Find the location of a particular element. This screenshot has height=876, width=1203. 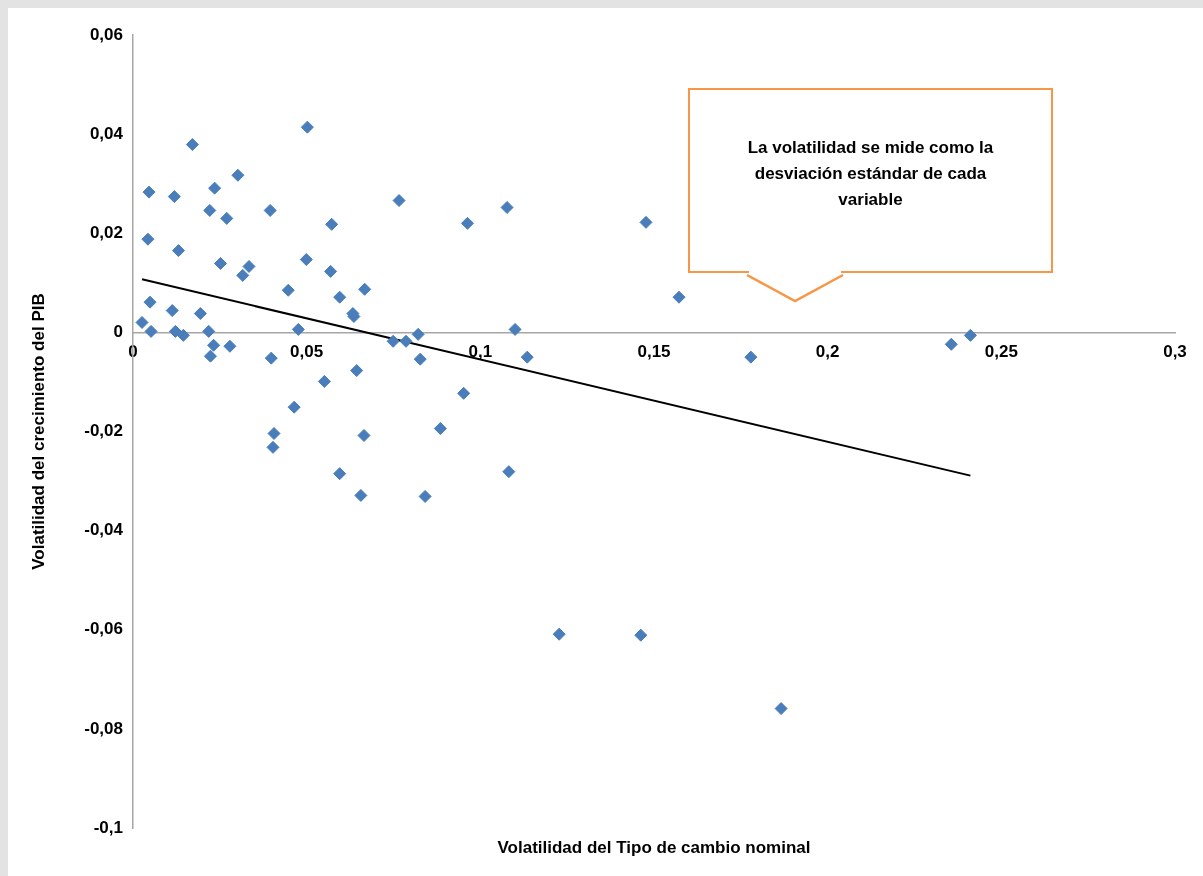

x-tick-label: 0,25 is located at coordinates (1001, 352).